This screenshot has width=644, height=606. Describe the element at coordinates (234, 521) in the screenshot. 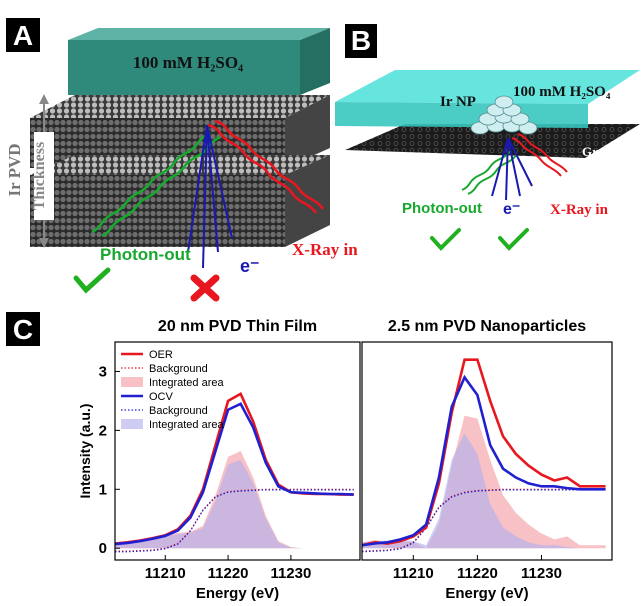

I see `background-curve` at that location.